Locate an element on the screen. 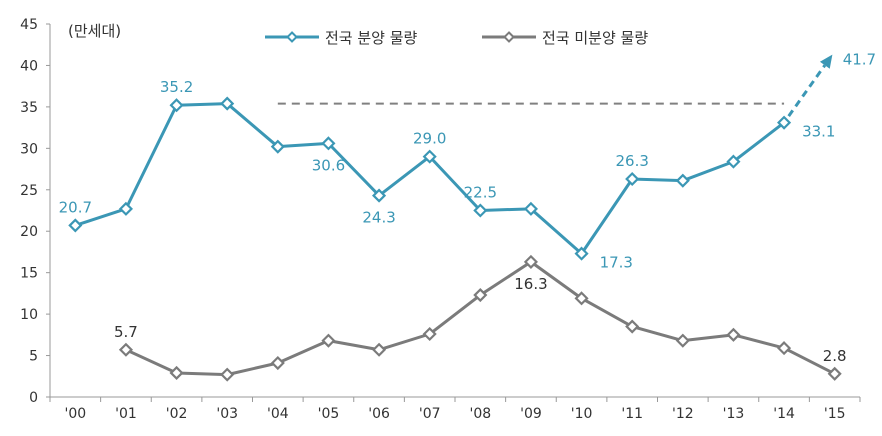 This screenshot has height=436, width=882. x-tick-label: '08 is located at coordinates (480, 414).